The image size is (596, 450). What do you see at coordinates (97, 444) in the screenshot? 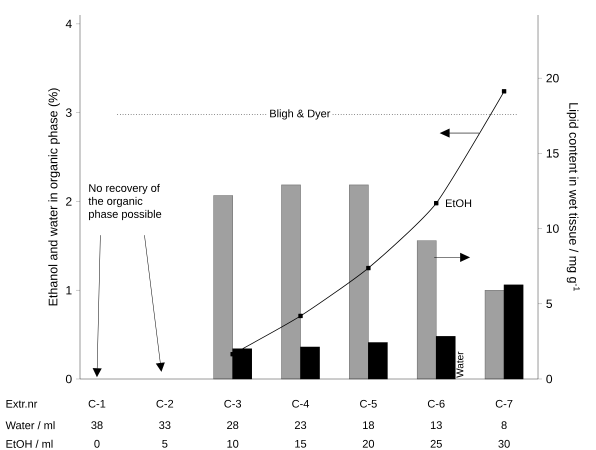
I see `text: 0` at bounding box center [97, 444].